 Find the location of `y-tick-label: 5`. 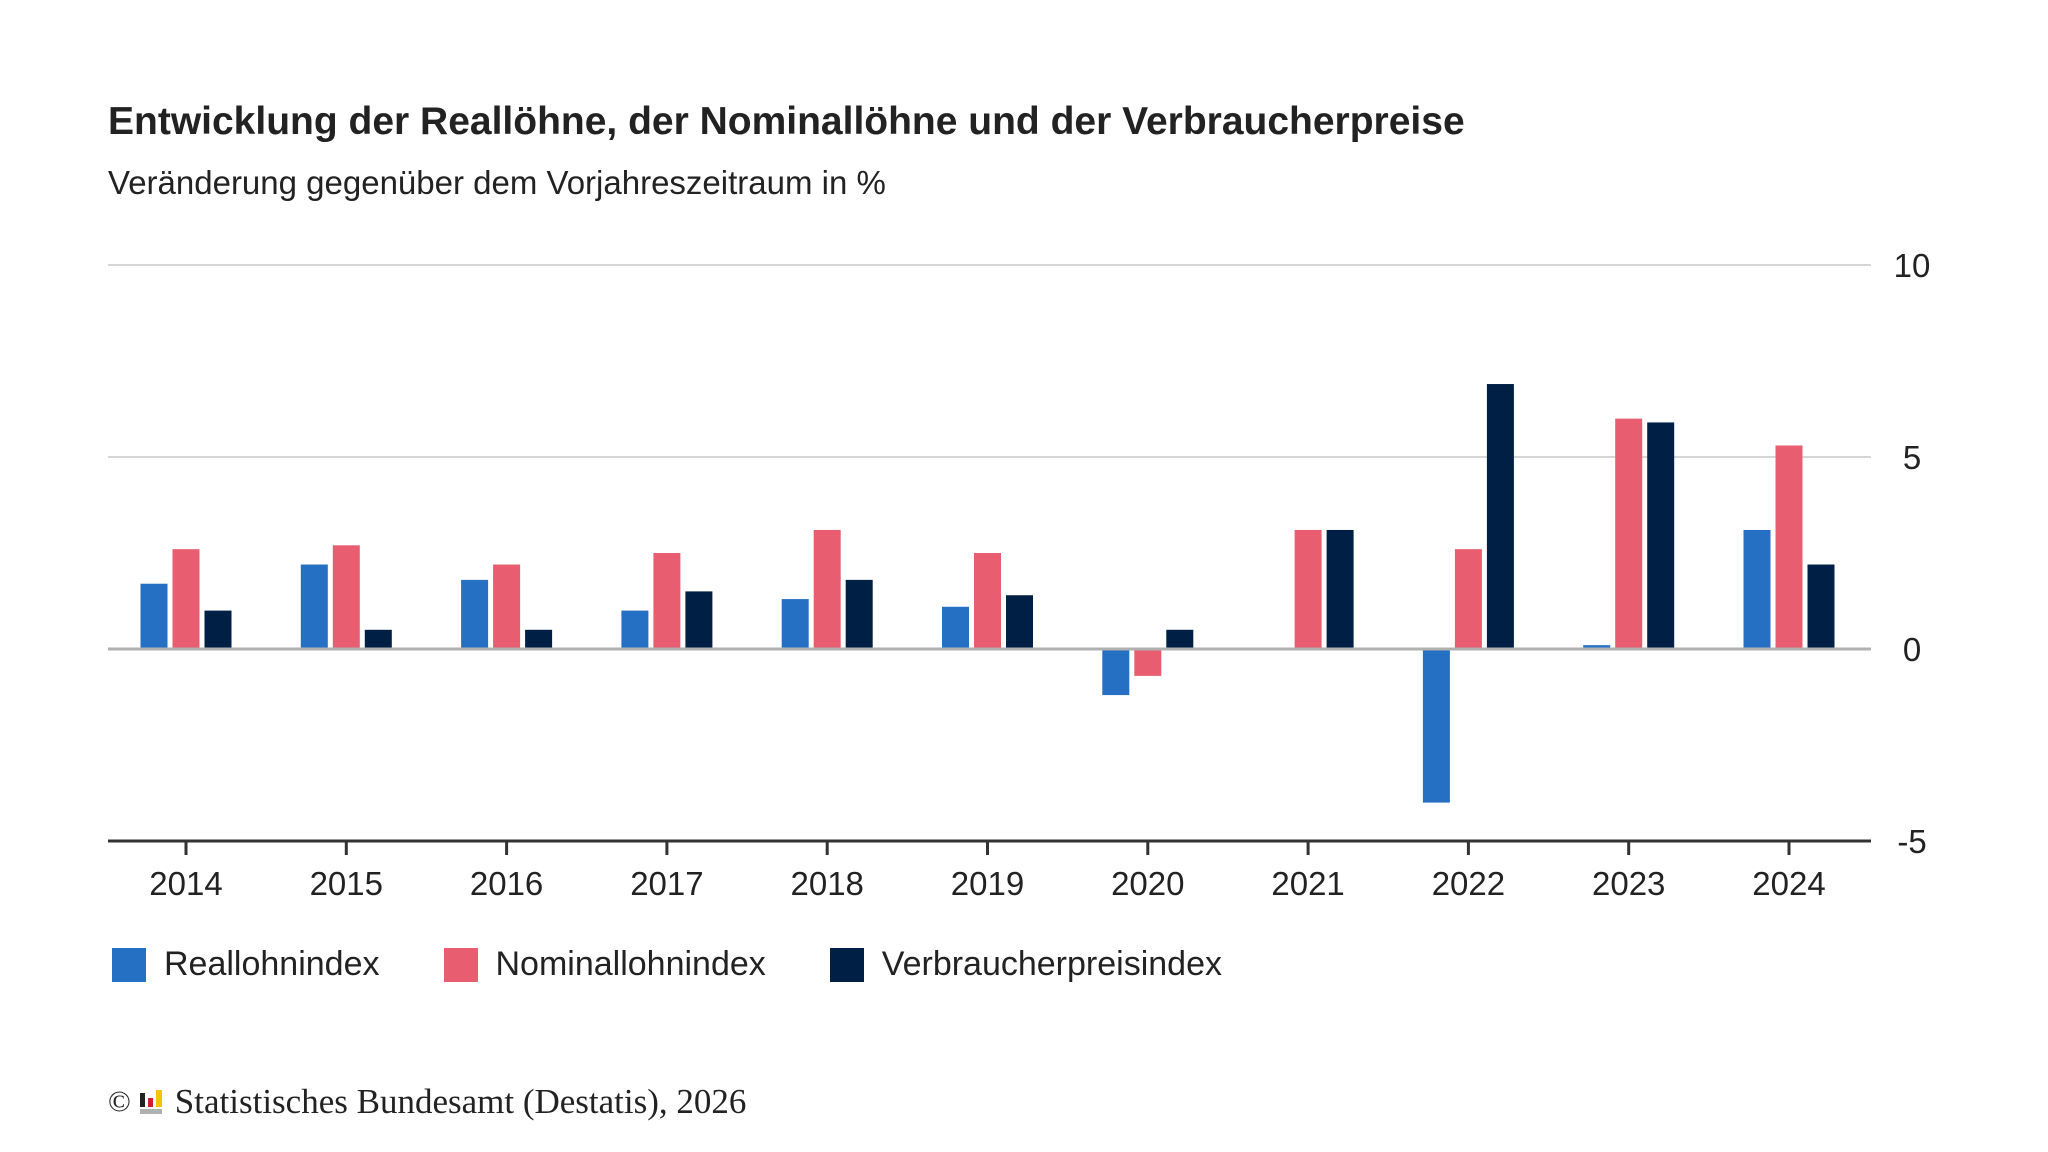

y-tick-label: 5 is located at coordinates (1912, 457).